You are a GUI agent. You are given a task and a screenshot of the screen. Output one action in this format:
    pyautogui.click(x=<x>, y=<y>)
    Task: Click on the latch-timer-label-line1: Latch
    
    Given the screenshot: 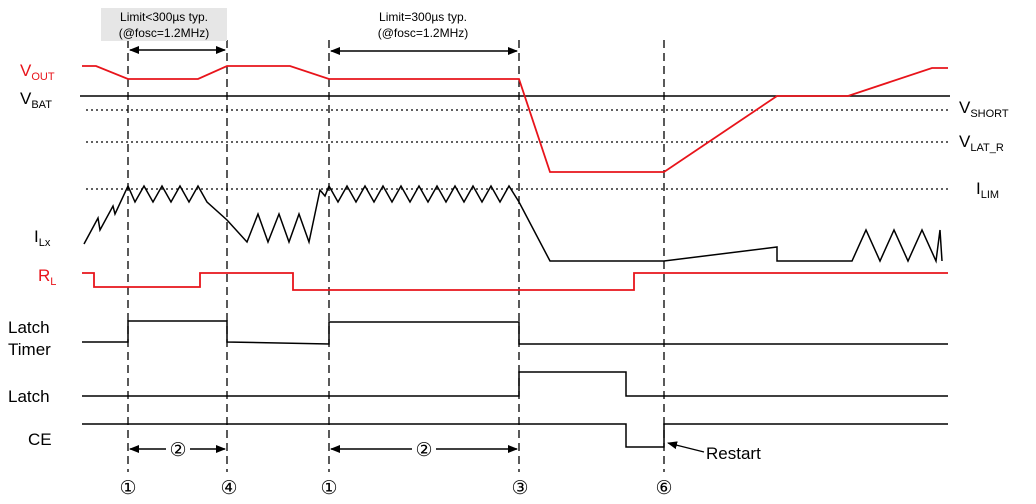 What is the action you would take?
    pyautogui.click(x=29, y=327)
    